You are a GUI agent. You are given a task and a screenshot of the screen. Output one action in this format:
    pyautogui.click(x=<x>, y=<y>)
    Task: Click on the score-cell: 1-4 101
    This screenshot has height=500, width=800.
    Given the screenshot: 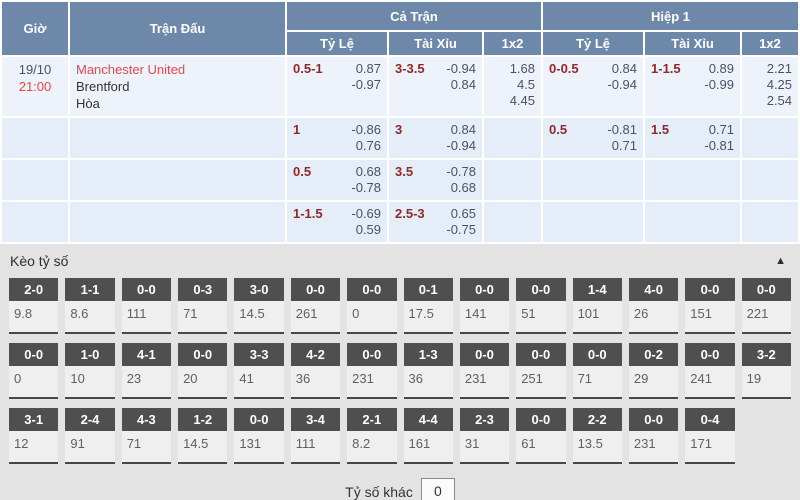 What is the action you would take?
    pyautogui.click(x=597, y=306)
    